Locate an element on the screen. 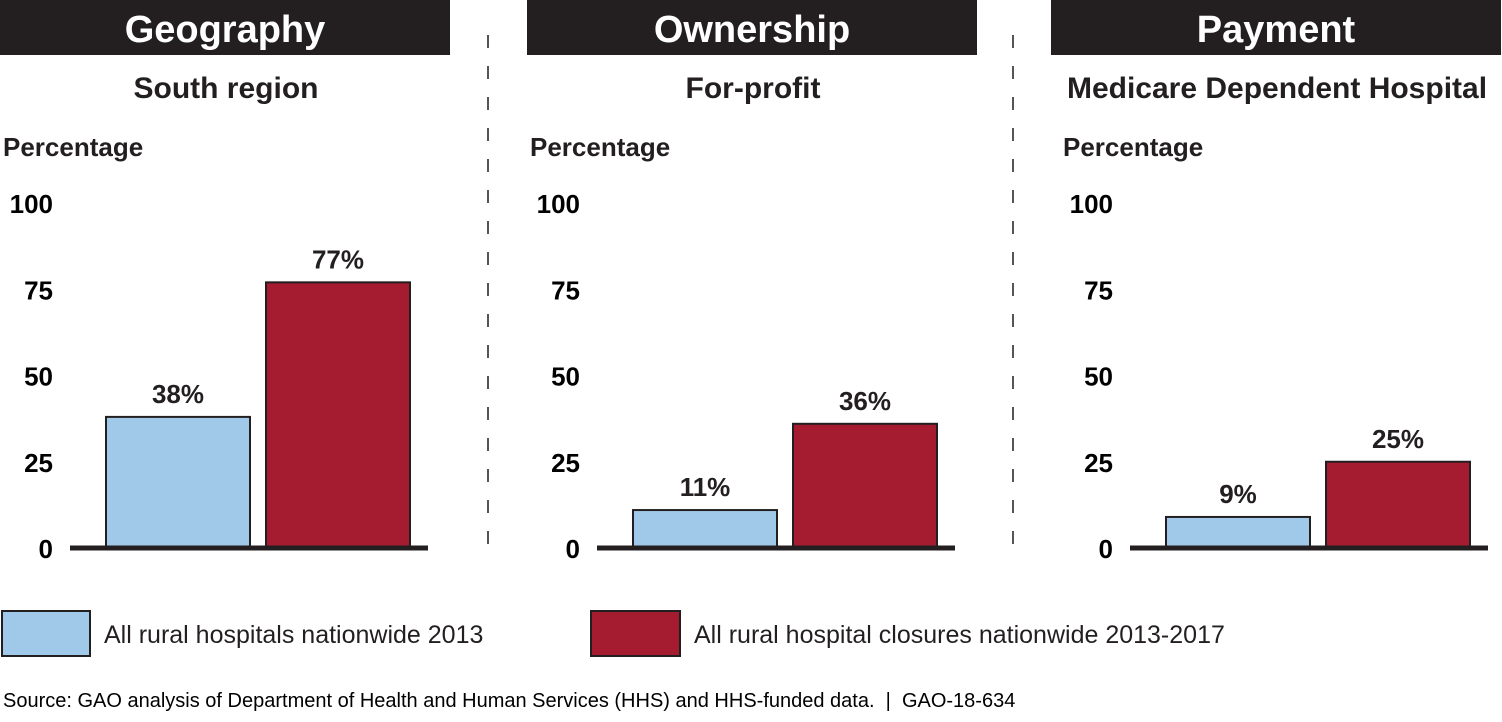 This screenshot has width=1502, height=722. panel-title: Payment is located at coordinates (1276, 30).